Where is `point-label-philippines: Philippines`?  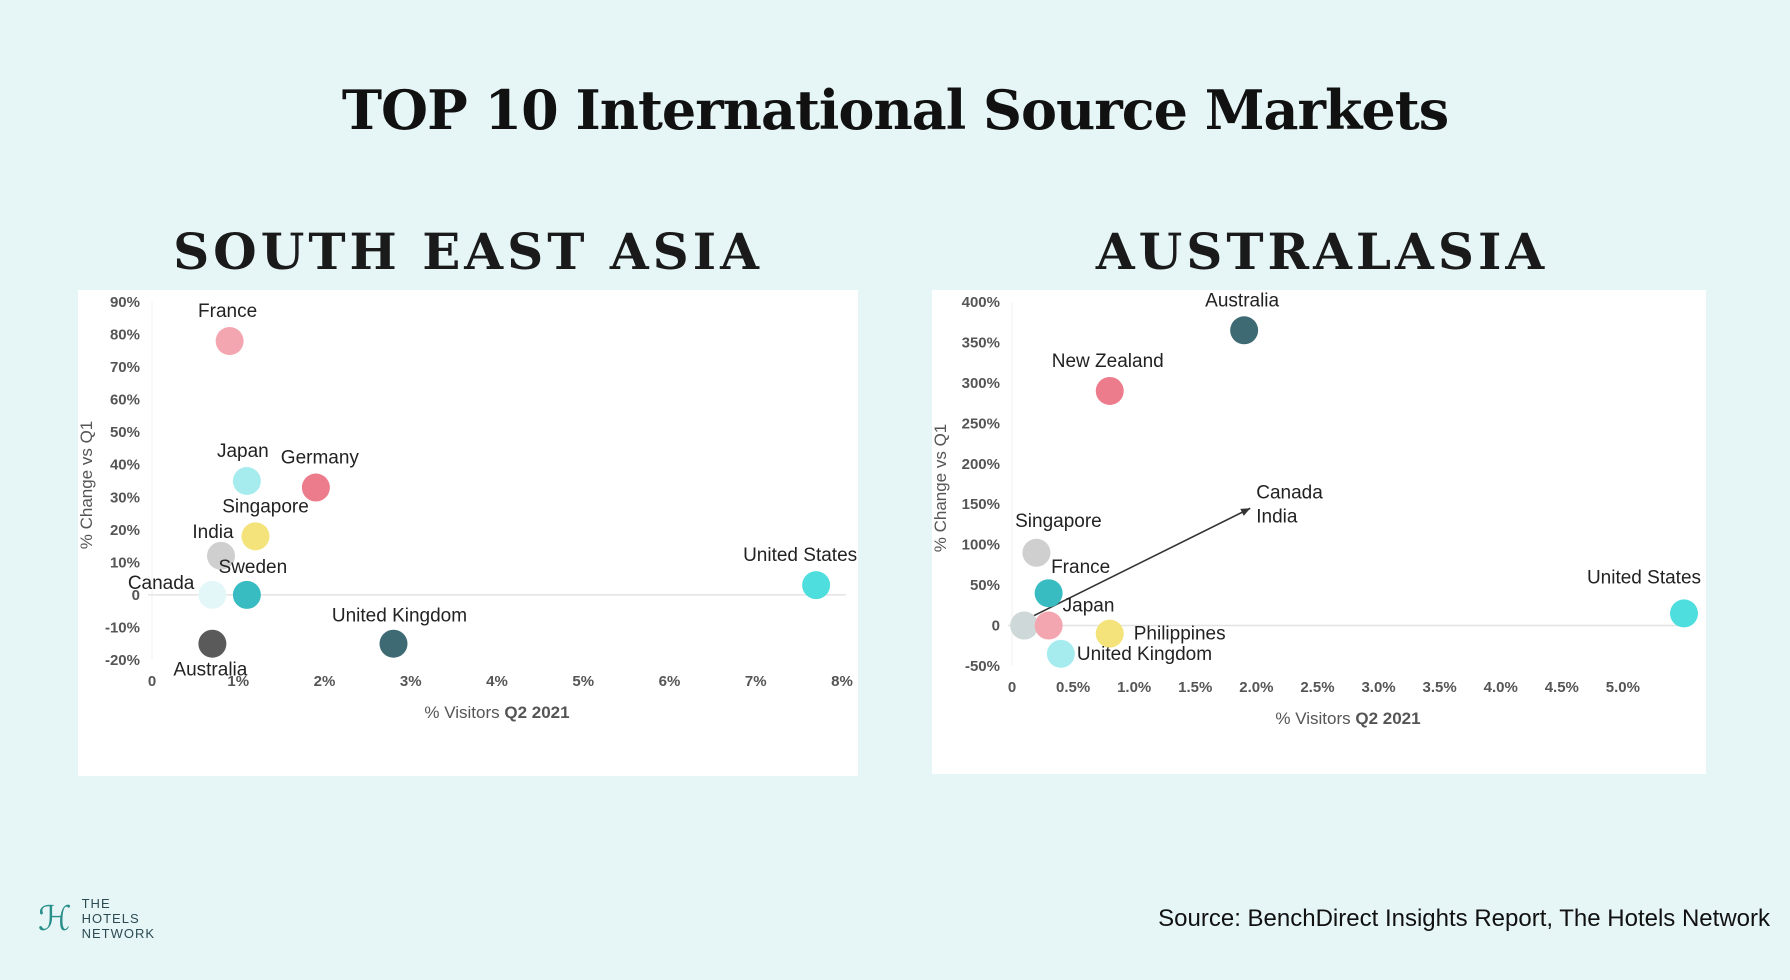
point-label-philippines: Philippines is located at coordinates (1180, 634).